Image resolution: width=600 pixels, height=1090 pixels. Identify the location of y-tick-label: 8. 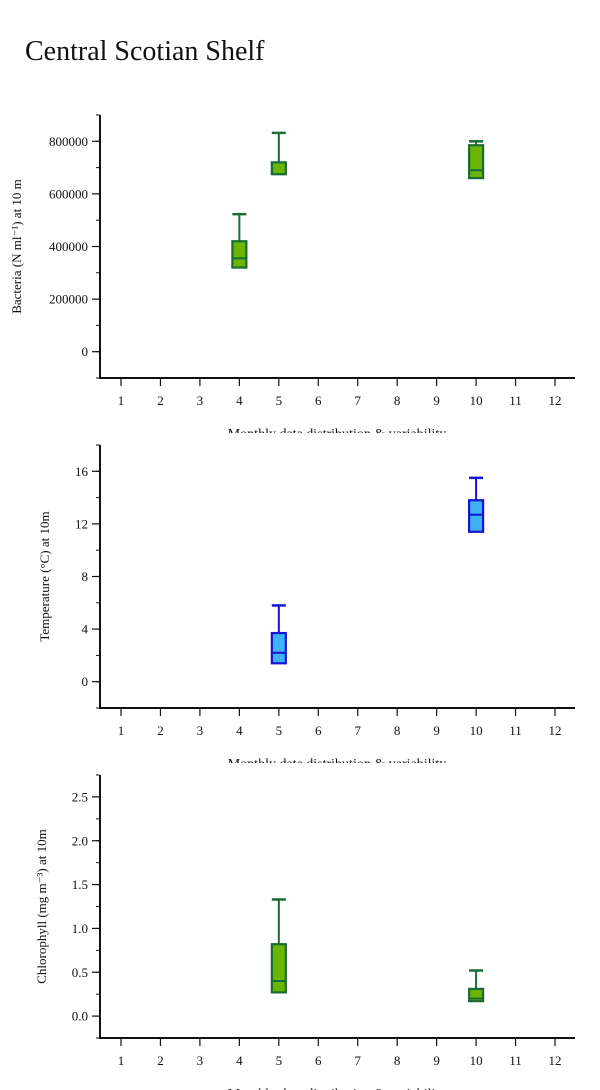
(85, 576).